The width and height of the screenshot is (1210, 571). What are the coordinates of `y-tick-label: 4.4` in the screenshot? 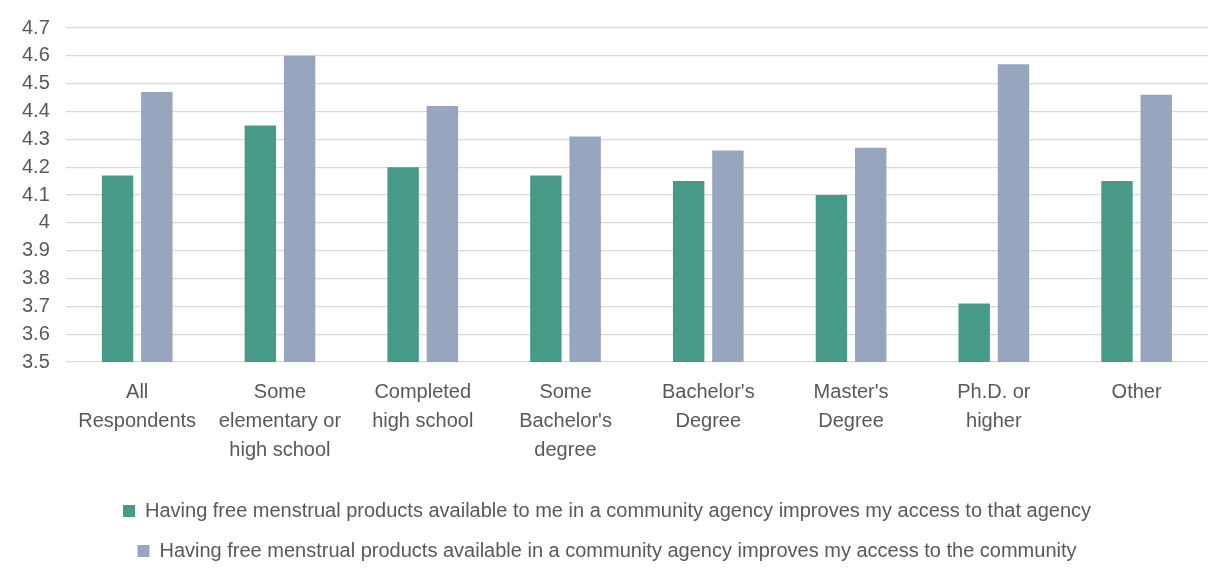 It's located at (35, 110).